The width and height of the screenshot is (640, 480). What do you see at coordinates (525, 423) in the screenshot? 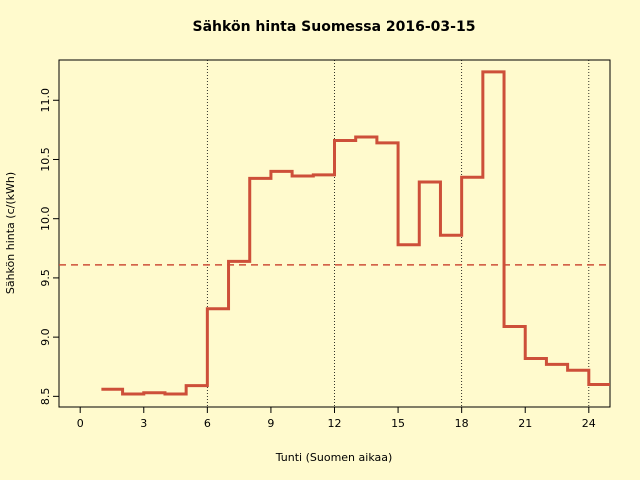
I see `x-tick-label: 21` at bounding box center [525, 423].